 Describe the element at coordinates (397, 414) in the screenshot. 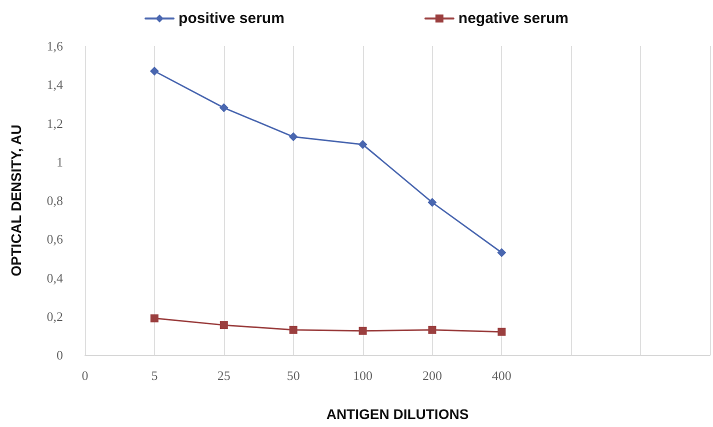

I see `x-axis-title: ANTIGEN DILUTIONS` at that location.